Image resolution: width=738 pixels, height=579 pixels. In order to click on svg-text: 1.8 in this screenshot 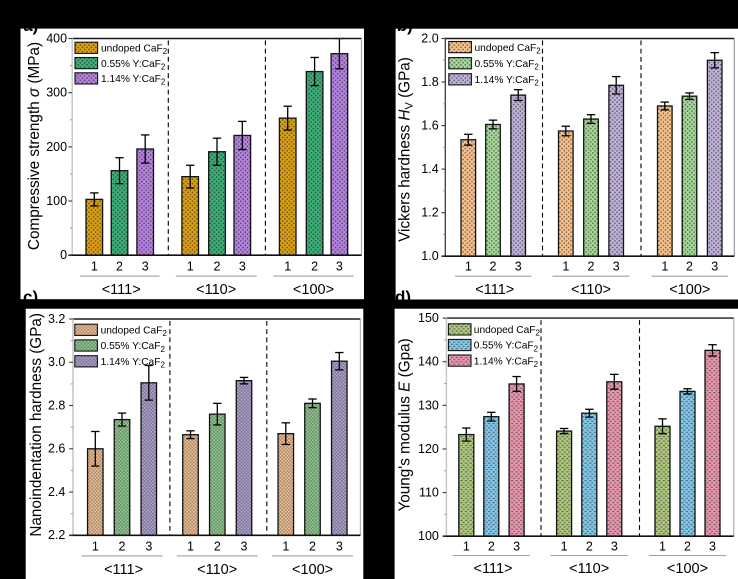, I will do `click(429, 82)`.